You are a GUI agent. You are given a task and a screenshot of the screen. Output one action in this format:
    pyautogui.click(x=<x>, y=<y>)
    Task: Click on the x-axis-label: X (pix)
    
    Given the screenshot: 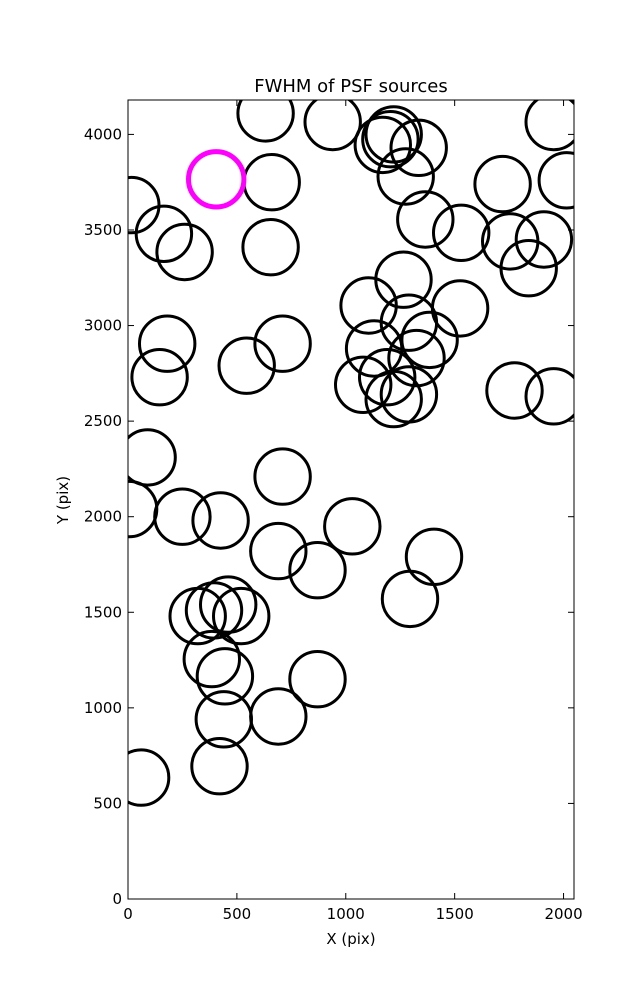 What is the action you would take?
    pyautogui.click(x=350, y=939)
    